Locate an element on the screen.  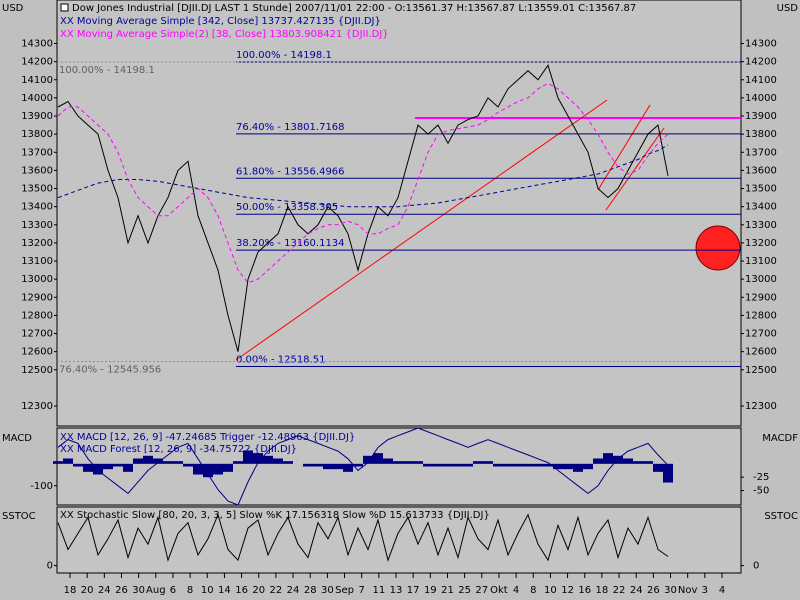
y-tick-label: 13700 is located at coordinates (37, 152).